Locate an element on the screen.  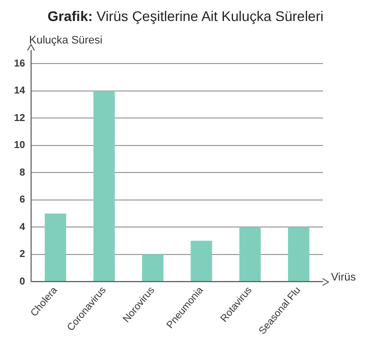
y-tick-label: 6 is located at coordinates (23, 200).